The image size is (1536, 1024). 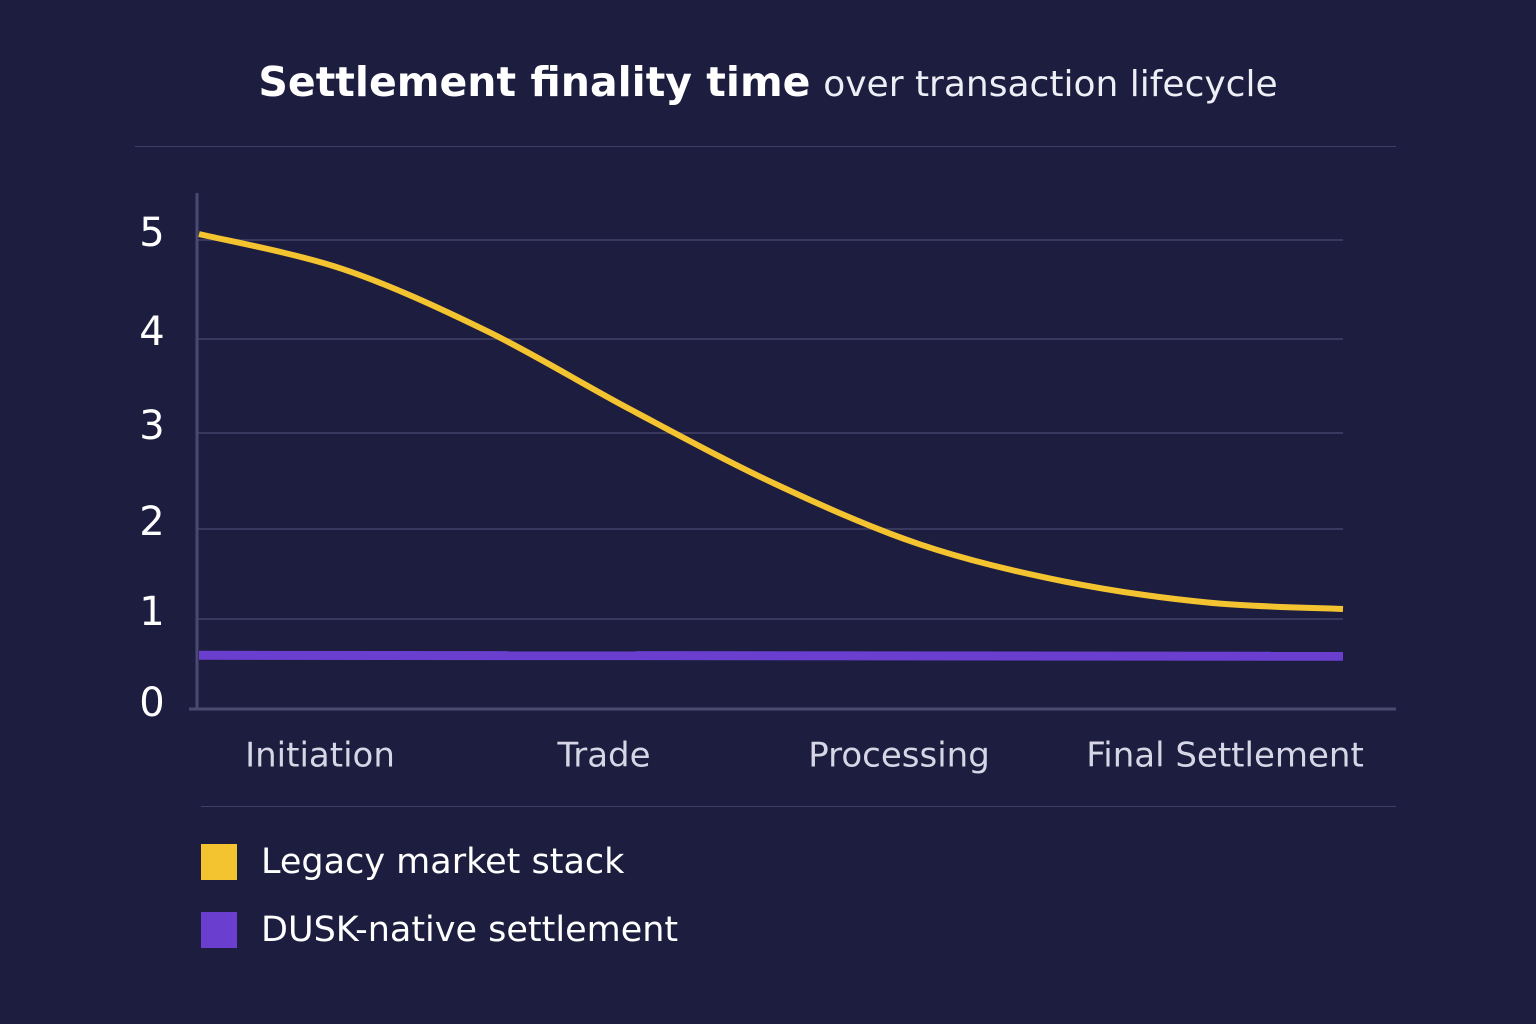 What do you see at coordinates (899, 756) in the screenshot?
I see `x-tick-label-processing: Processing` at bounding box center [899, 756].